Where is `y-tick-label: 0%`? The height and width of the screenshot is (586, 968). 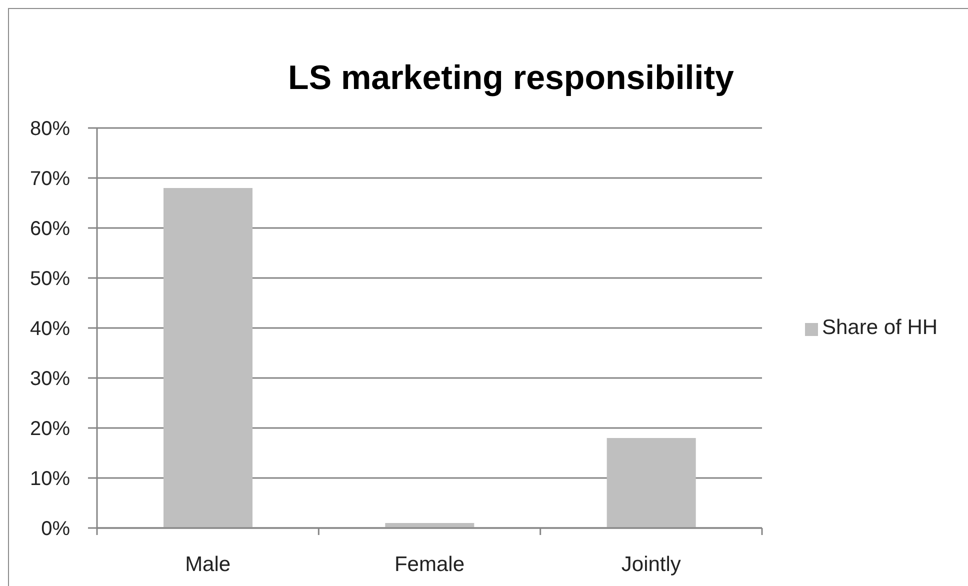
y-tick-label: 0% is located at coordinates (55, 529).